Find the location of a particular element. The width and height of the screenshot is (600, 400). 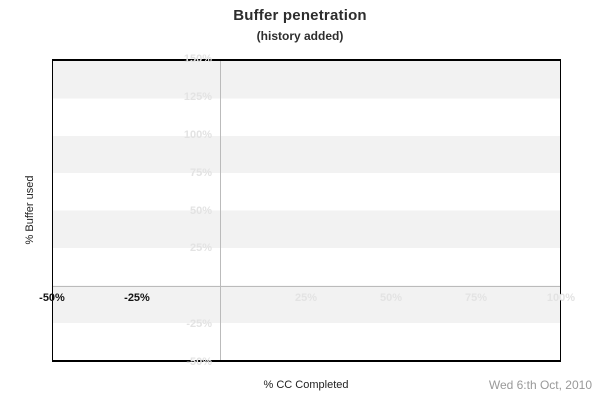

chart-subtitle: (history added) is located at coordinates (300, 36).